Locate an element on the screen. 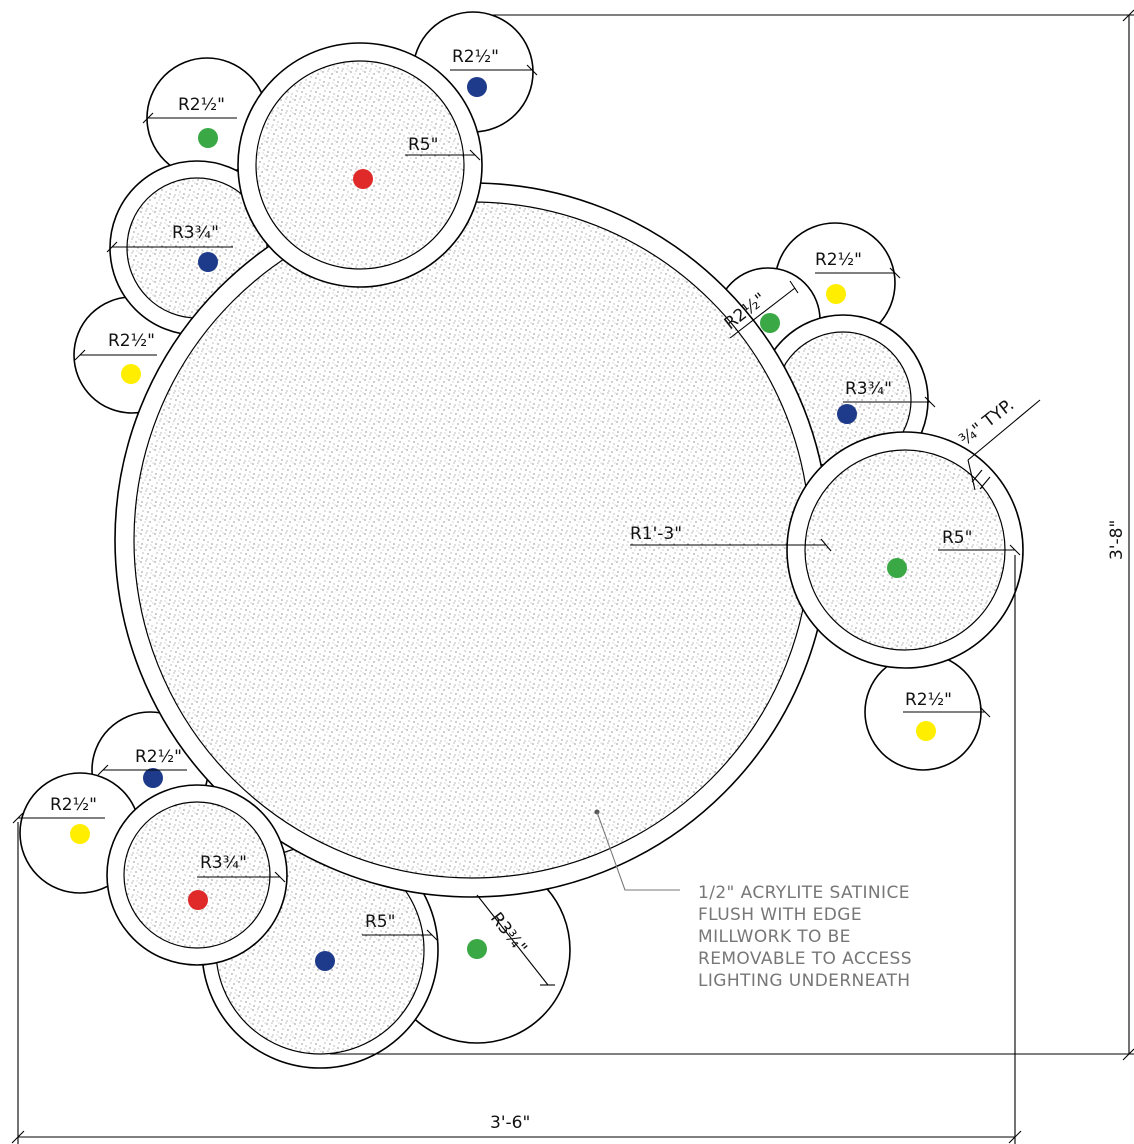  main-radius-label: R1'-3" is located at coordinates (656, 534).